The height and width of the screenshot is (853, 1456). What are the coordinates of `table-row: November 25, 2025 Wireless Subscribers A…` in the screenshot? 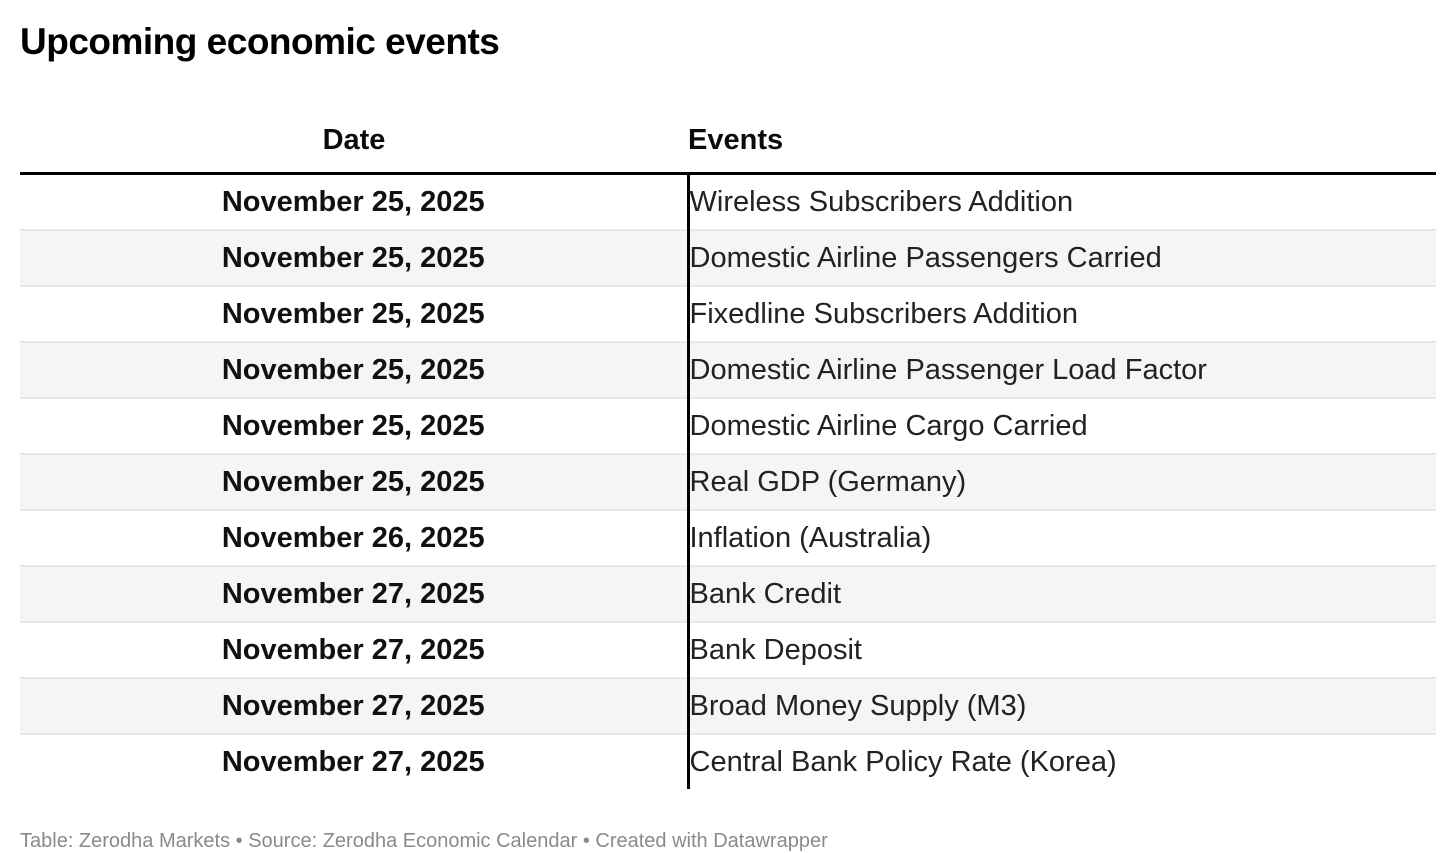 It's located at (728, 201).